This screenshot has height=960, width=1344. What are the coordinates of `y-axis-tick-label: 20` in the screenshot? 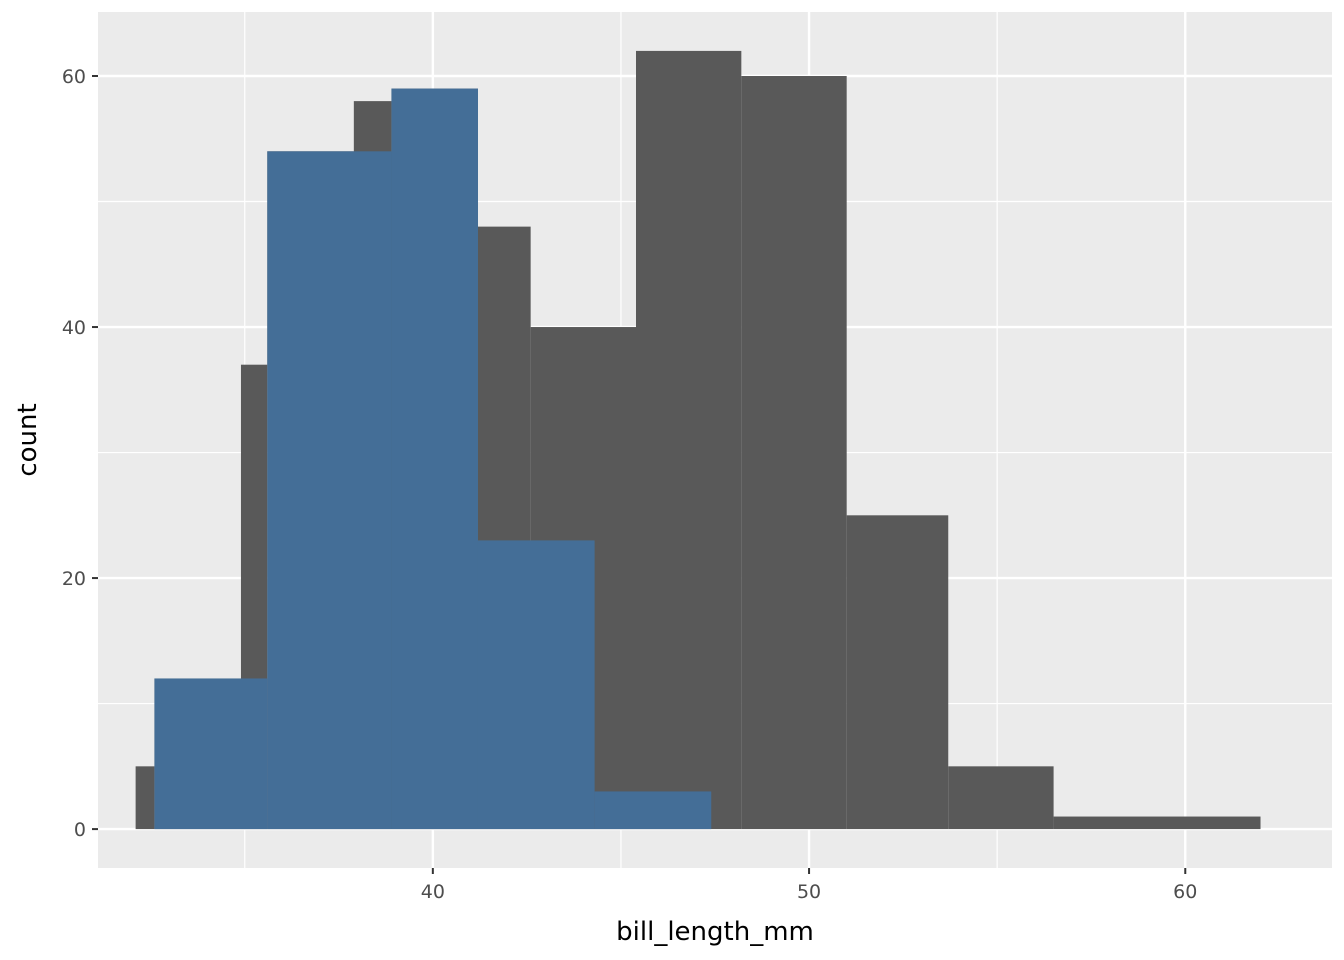 It's located at (74, 579).